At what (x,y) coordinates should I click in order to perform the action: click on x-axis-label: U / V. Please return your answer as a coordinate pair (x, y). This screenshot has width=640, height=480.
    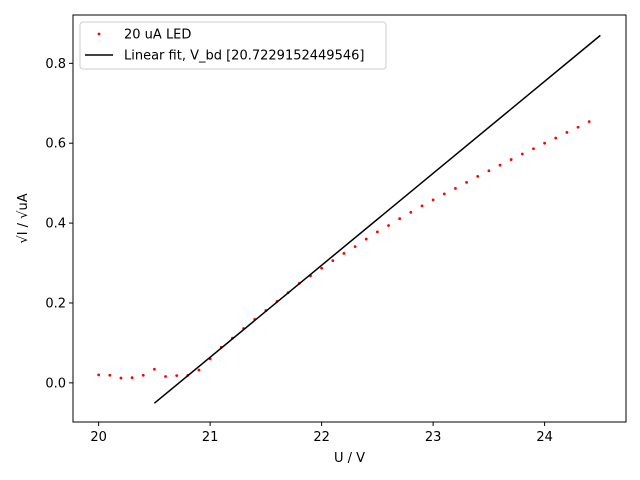
    Looking at the image, I should click on (349, 458).